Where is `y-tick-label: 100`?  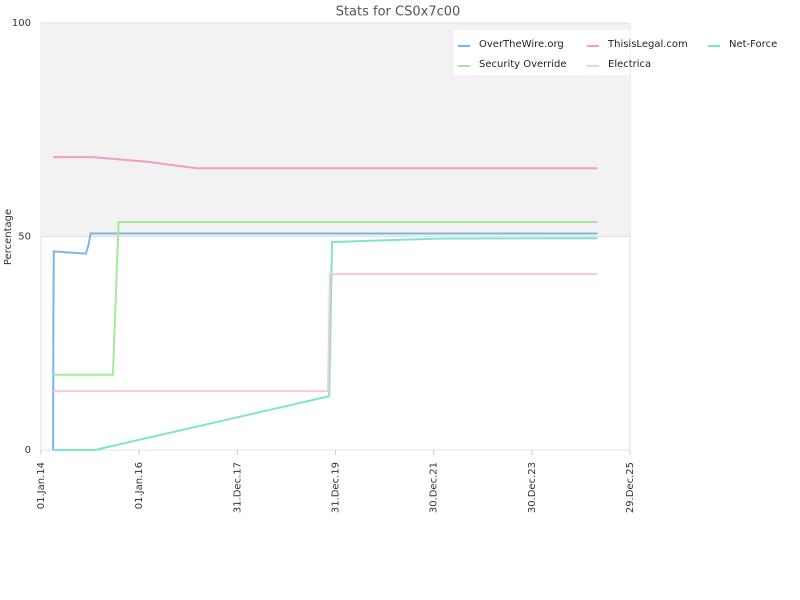
y-tick-label: 100 is located at coordinates (21, 23).